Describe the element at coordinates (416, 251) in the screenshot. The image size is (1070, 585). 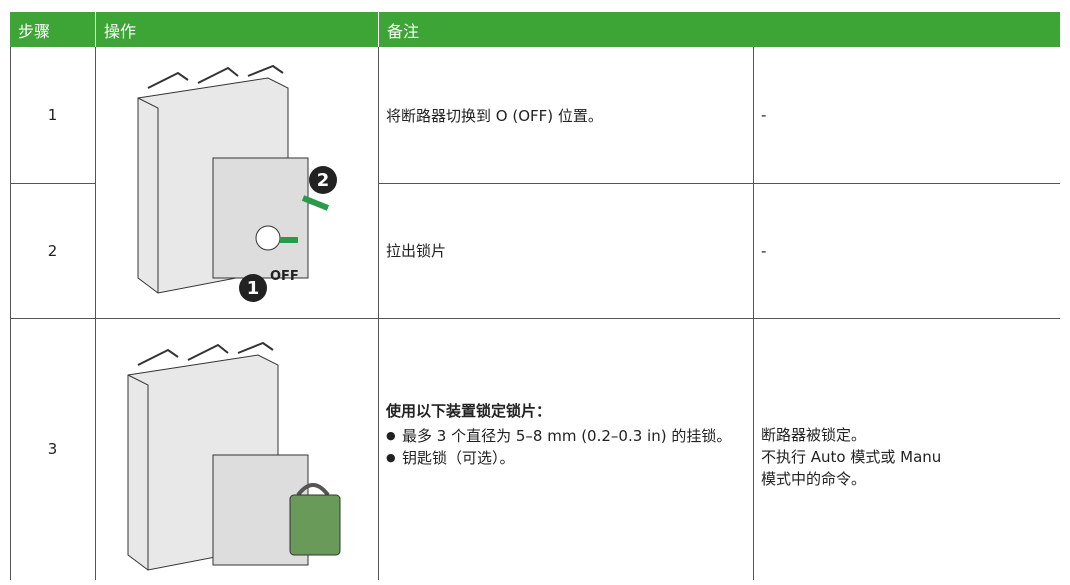
I see `note: 拉出锁片` at that location.